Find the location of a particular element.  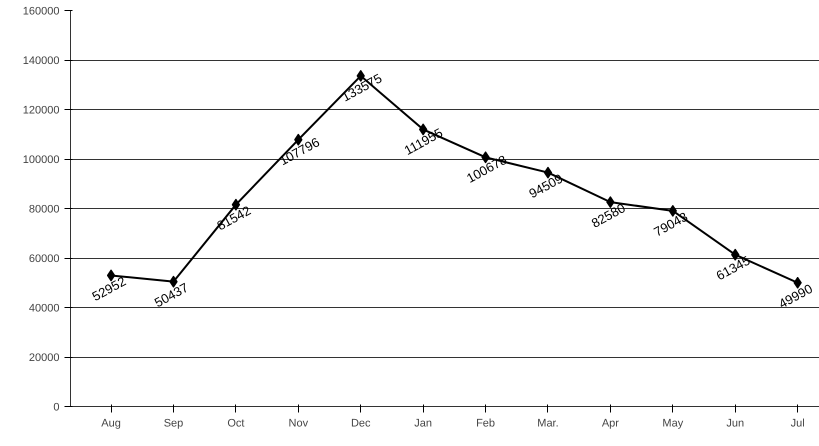

x-tick-label: Dec is located at coordinates (361, 424).